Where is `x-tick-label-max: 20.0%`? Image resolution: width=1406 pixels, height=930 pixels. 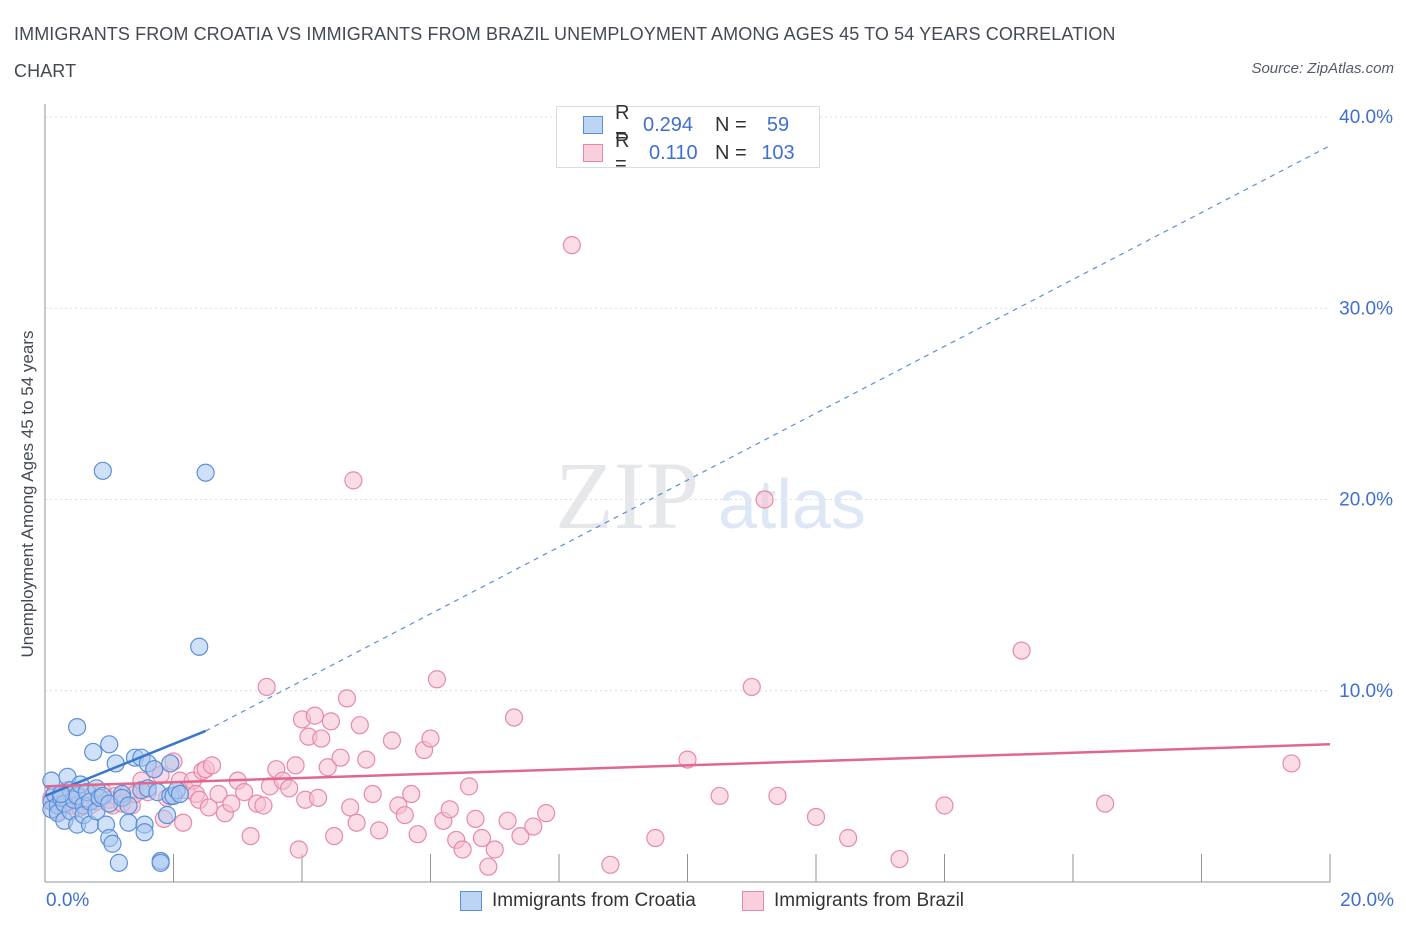
x-tick-label-max: 20.0% is located at coordinates (1367, 900).